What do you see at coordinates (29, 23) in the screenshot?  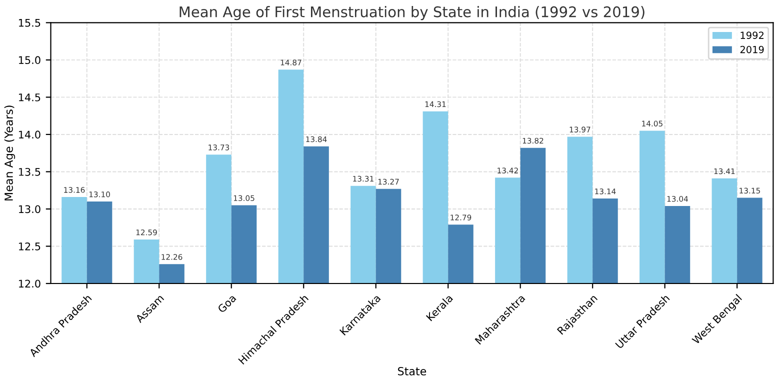 I see `y-tick-label: 15.5` at bounding box center [29, 23].